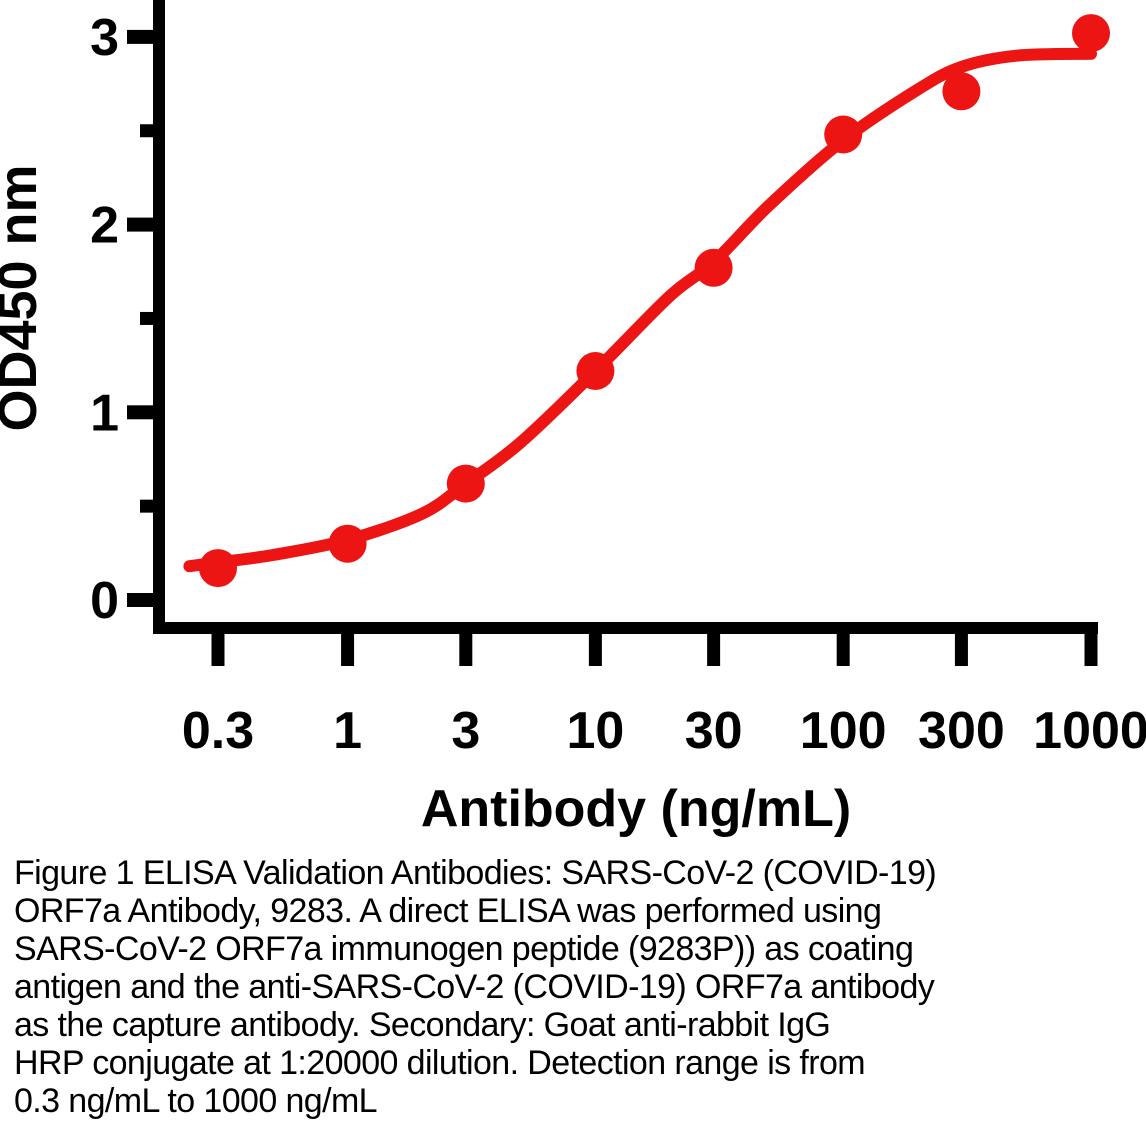 Image resolution: width=1146 pixels, height=1137 pixels. Describe the element at coordinates (196, 1101) in the screenshot. I see `caption-line: 0.3 ng/mL to 1000 ng/mL` at that location.